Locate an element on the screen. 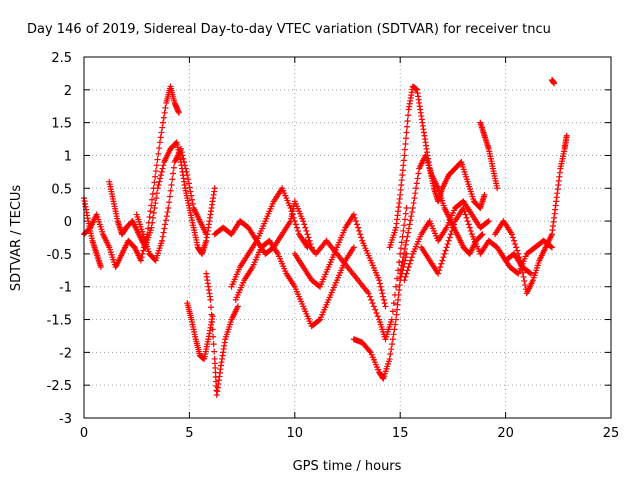  y-tick-label: -3 is located at coordinates (65, 419).